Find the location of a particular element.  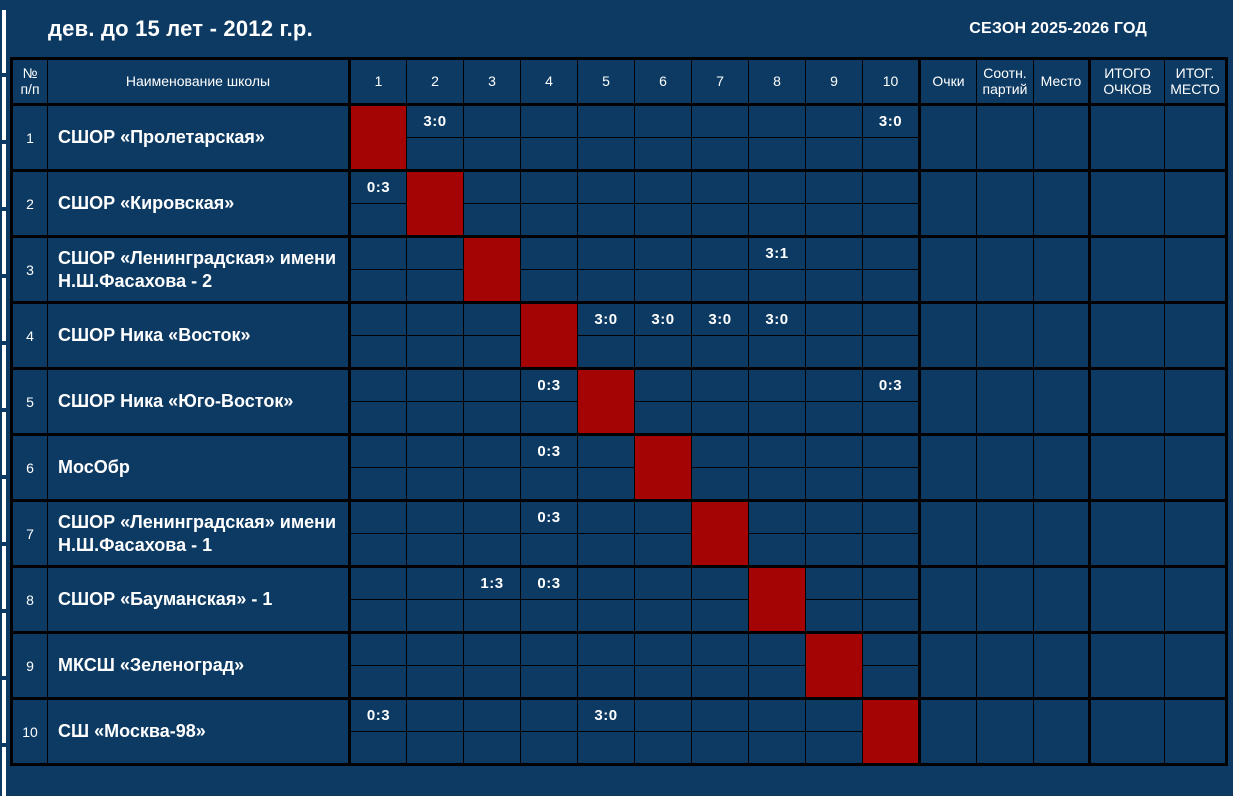

col-header-round-6: 6 is located at coordinates (663, 82).